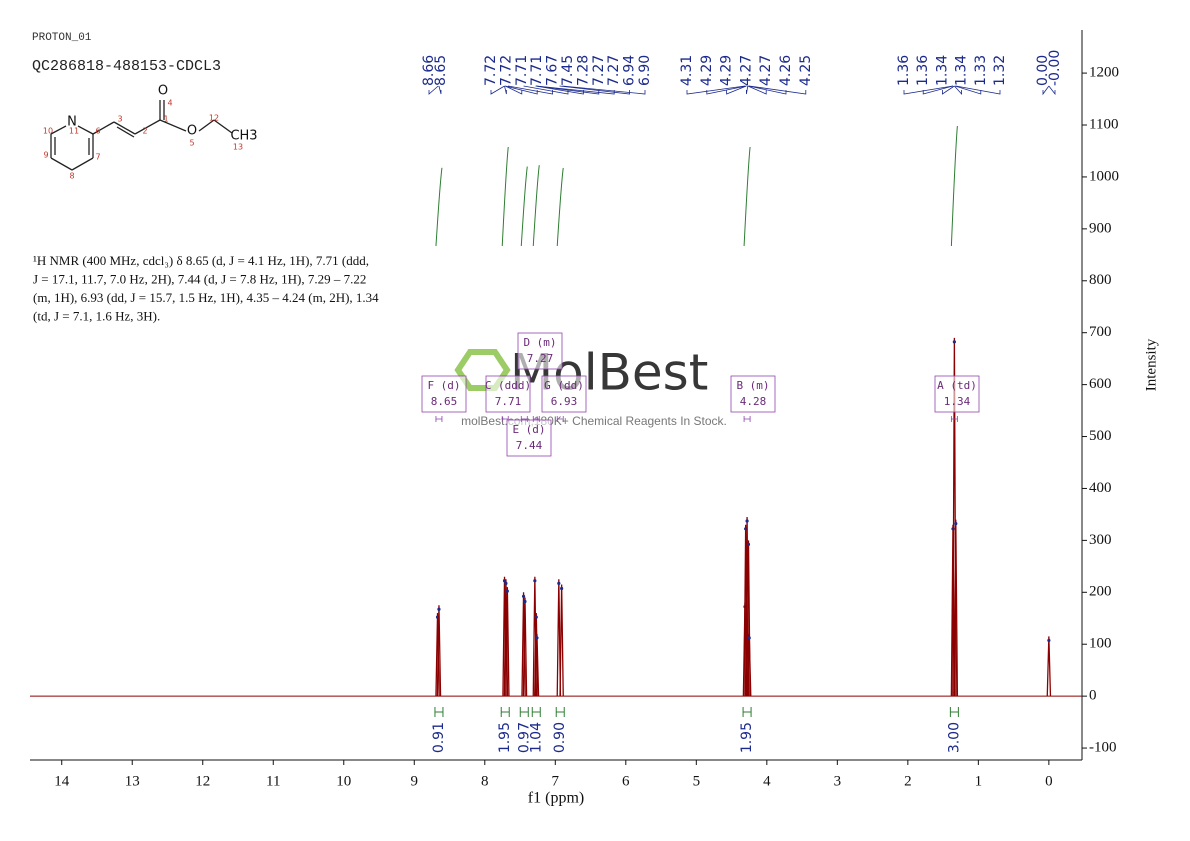 The image size is (1190, 841). What do you see at coordinates (119, 119) in the screenshot?
I see `atom-number: 3` at bounding box center [119, 119].